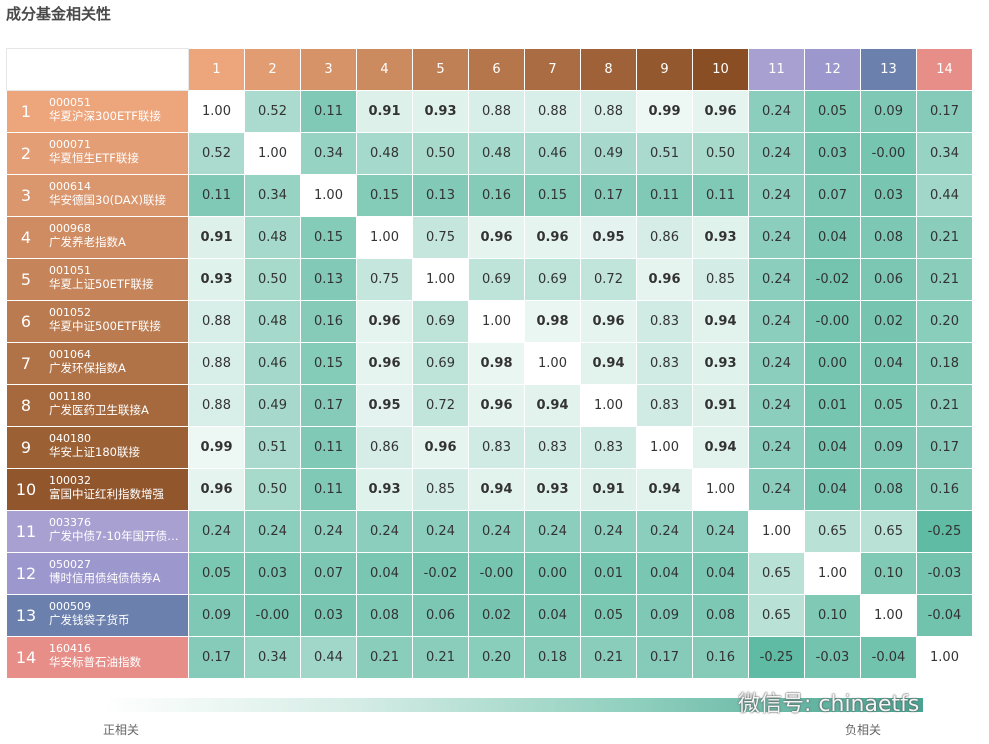 This screenshot has height=744, width=989. What do you see at coordinates (70, 186) in the screenshot?
I see `fund-code: 000614` at bounding box center [70, 186].